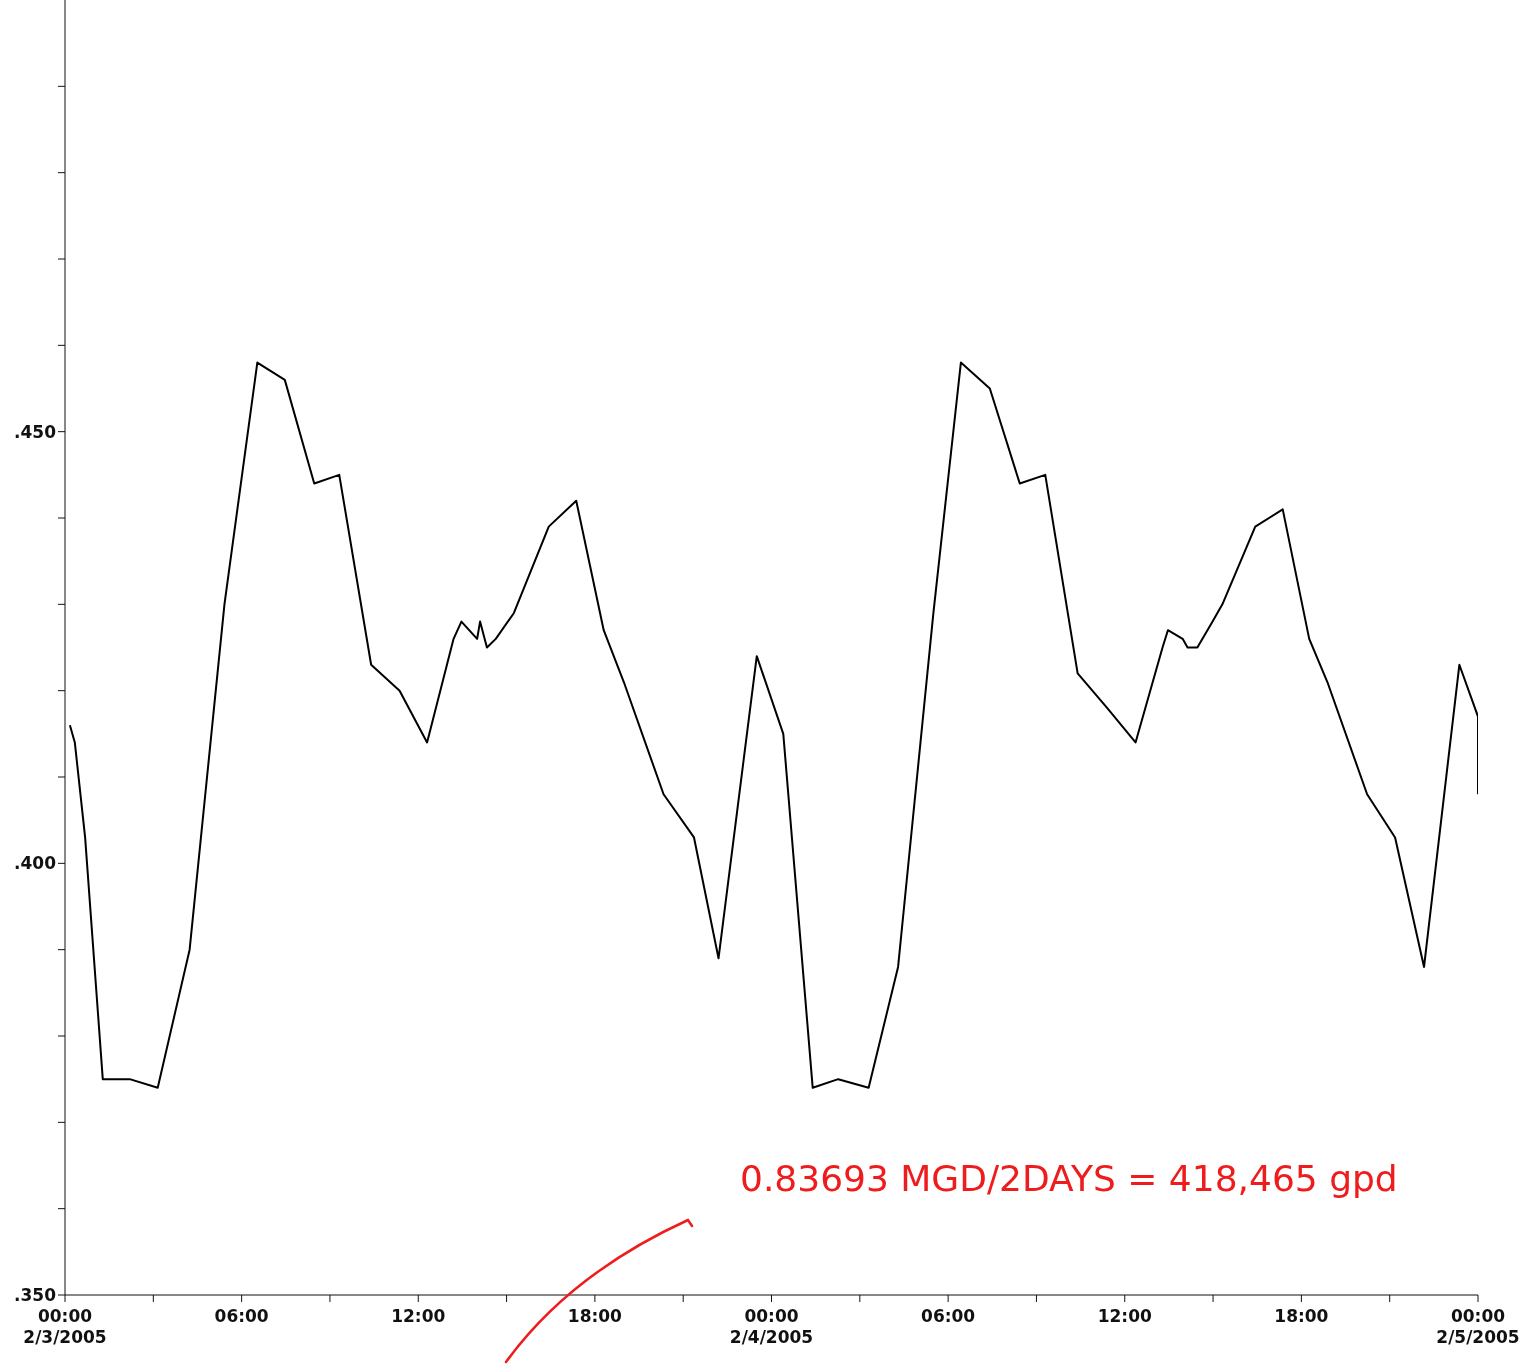 This screenshot has height=1364, width=1526. What do you see at coordinates (65, 1326) in the screenshot?
I see `x-tick-label: 00:00 2/3/2005` at bounding box center [65, 1326].